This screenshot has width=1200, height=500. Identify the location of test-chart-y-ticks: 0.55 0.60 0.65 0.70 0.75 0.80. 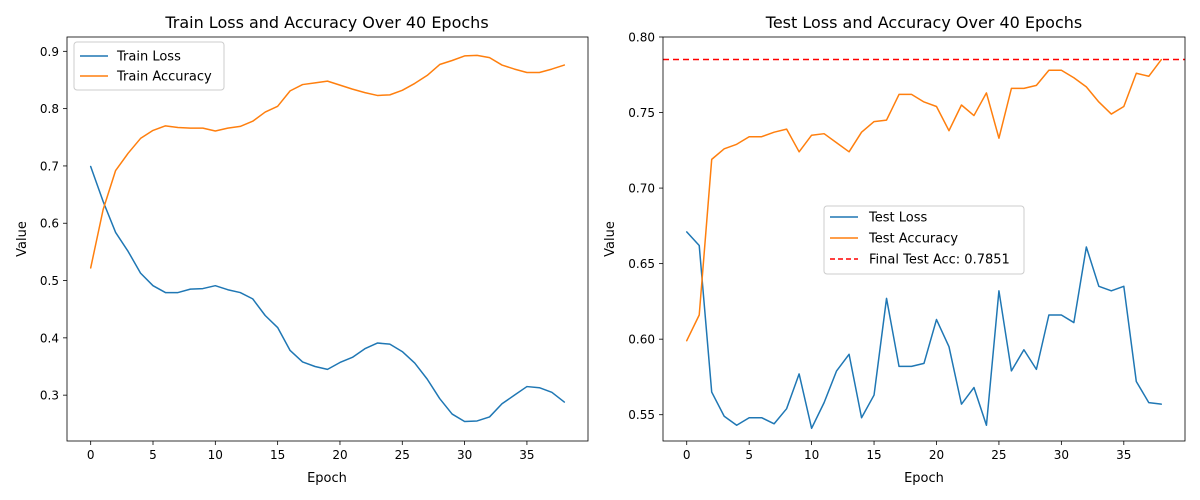
(645, 226).